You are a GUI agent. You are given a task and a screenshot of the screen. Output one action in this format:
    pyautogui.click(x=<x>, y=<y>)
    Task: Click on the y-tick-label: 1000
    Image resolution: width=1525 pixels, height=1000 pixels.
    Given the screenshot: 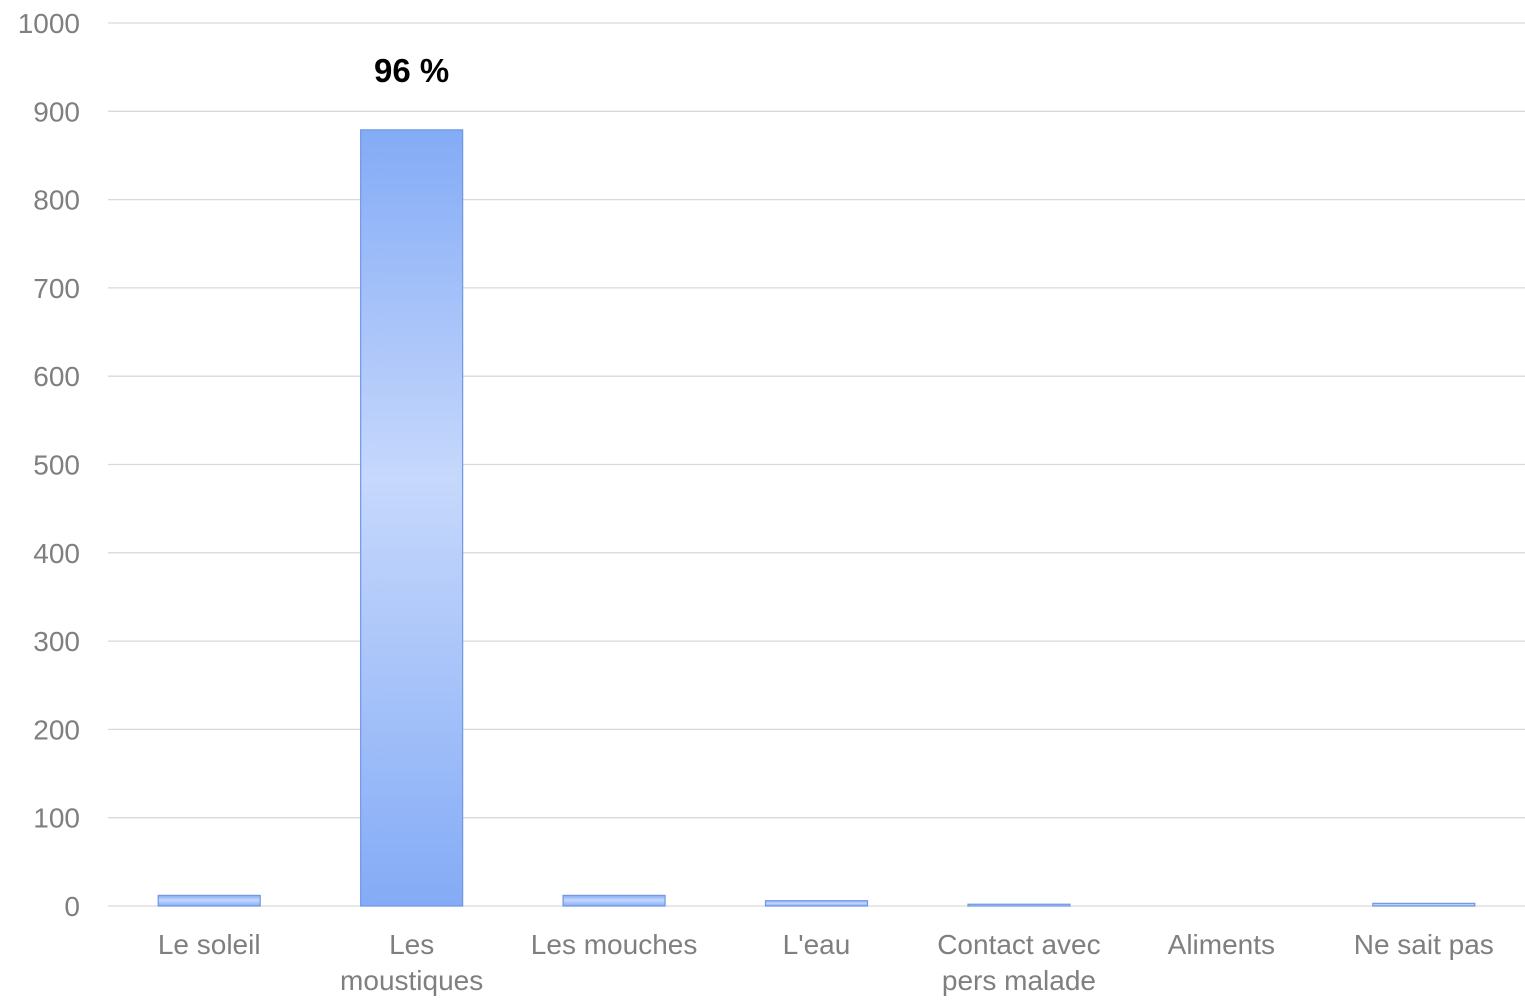 What is the action you would take?
    pyautogui.click(x=49, y=23)
    